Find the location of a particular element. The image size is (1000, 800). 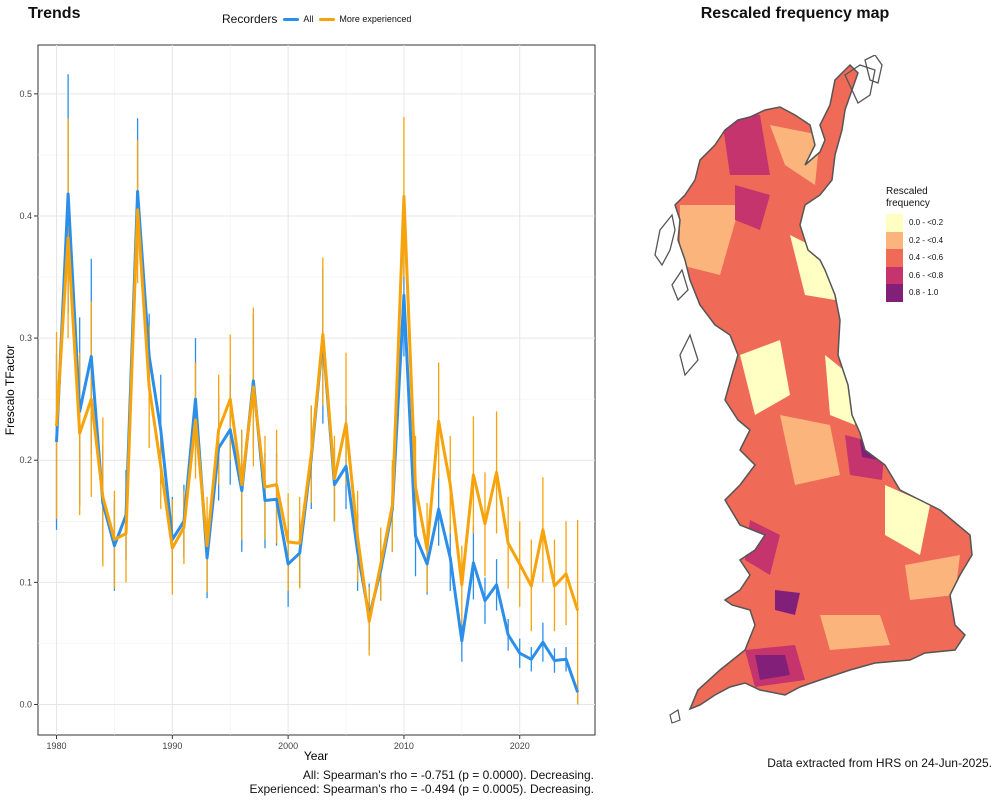

data-credit: Data extracted from HRS on 24-Jun-2025. is located at coordinates (879, 763).